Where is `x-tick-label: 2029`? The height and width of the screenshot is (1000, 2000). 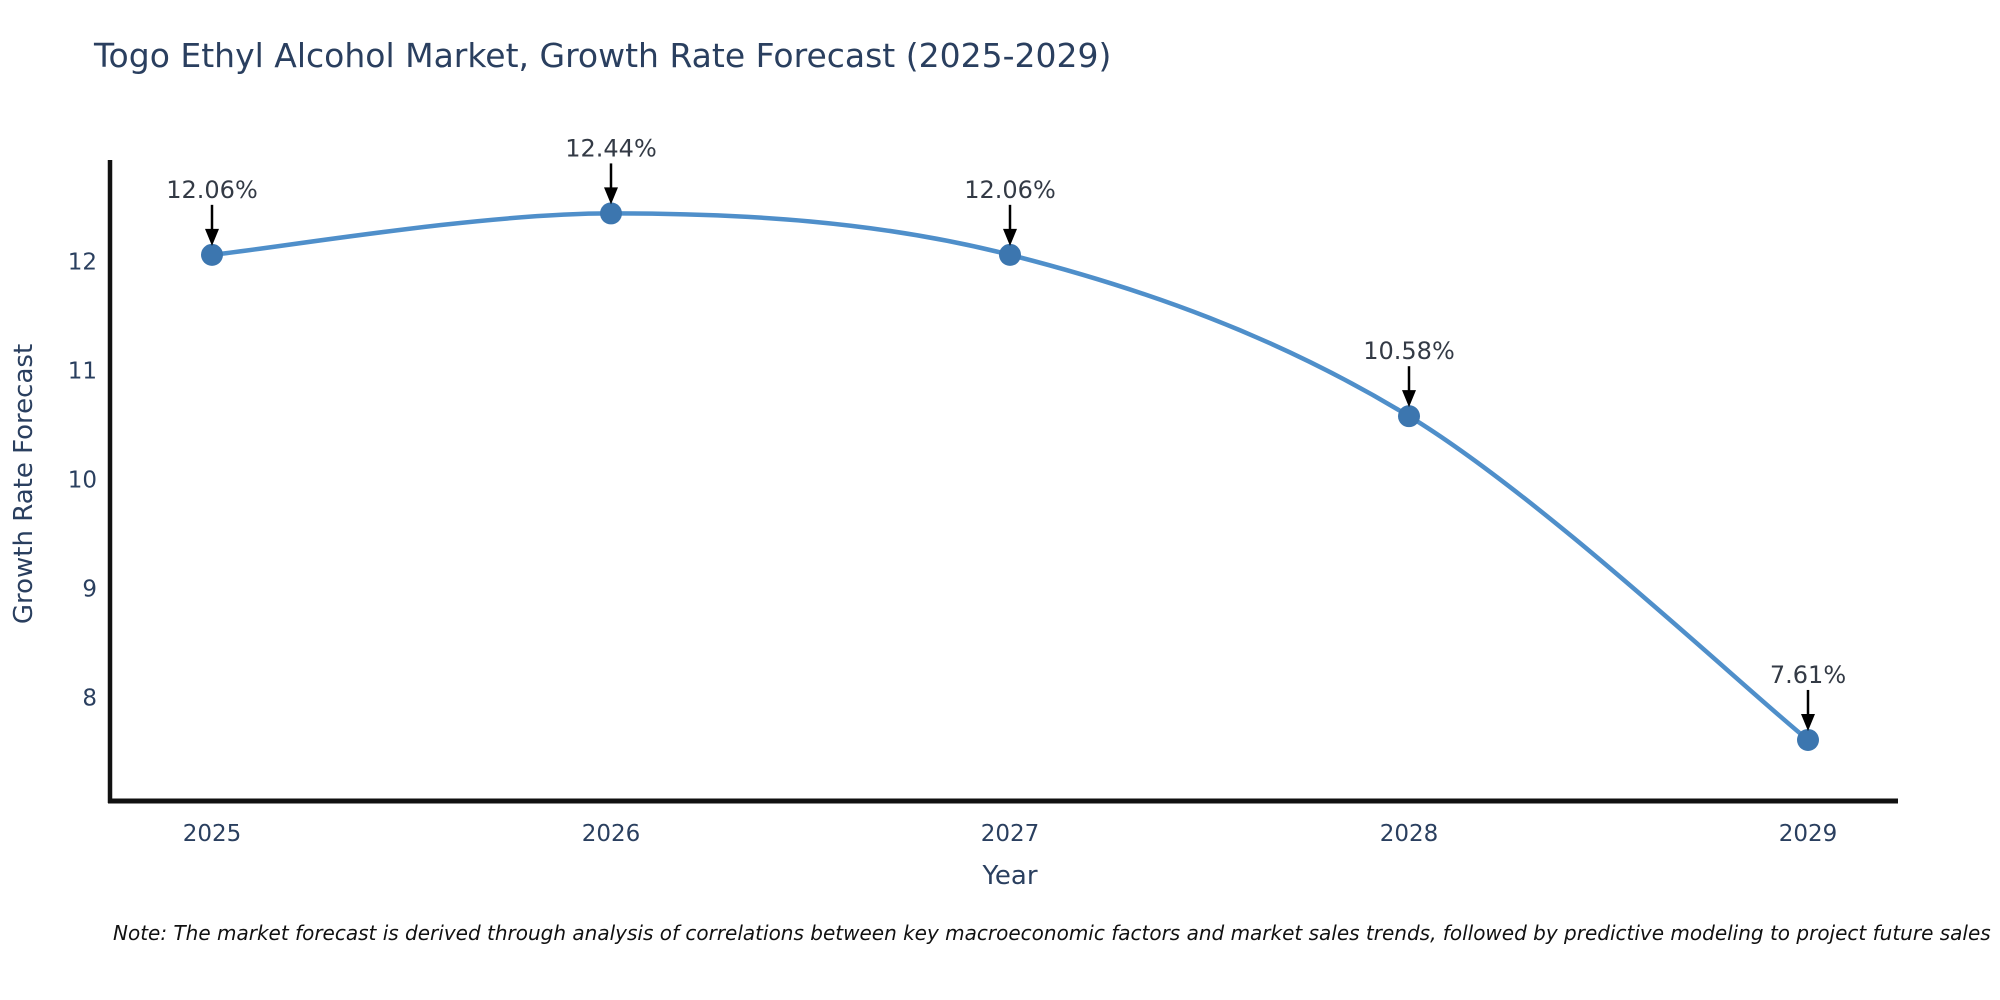 x-tick-label: 2029 is located at coordinates (1808, 834).